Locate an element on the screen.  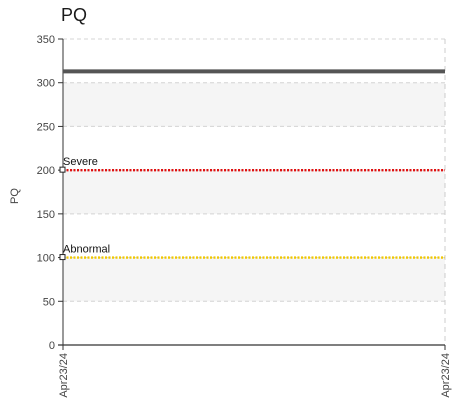
y-tick-label: 100 is located at coordinates (46, 259).